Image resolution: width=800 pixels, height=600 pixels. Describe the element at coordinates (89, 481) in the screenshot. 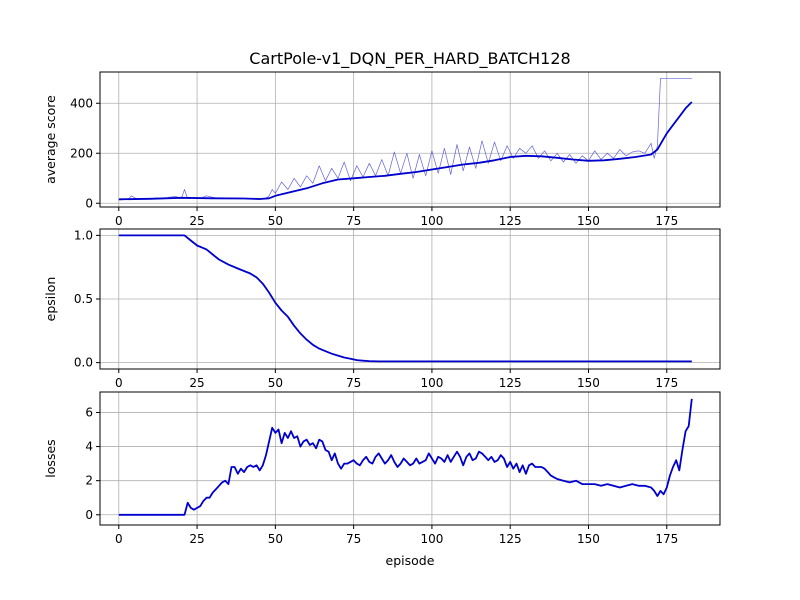

I see `y-tick-label: 2` at that location.